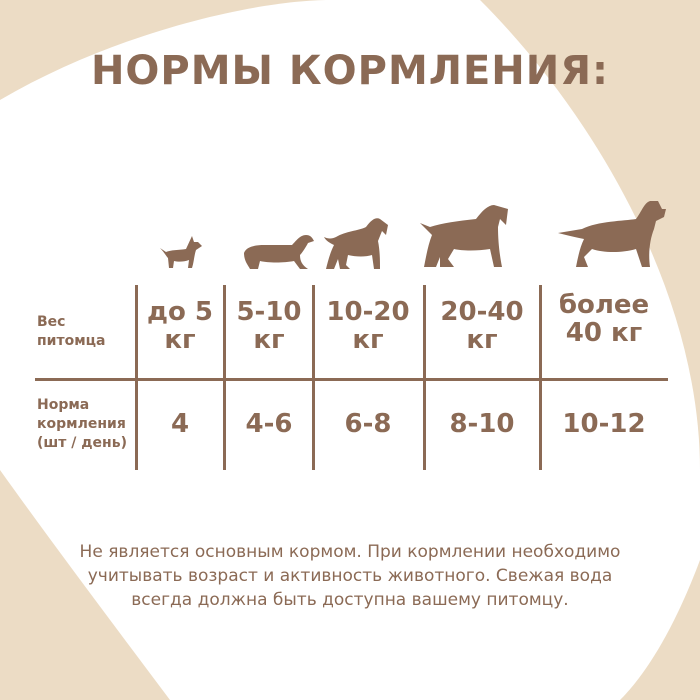 This screenshot has height=700, width=700. Describe the element at coordinates (181, 252) in the screenshot. I see `chihuahua-icon` at that location.